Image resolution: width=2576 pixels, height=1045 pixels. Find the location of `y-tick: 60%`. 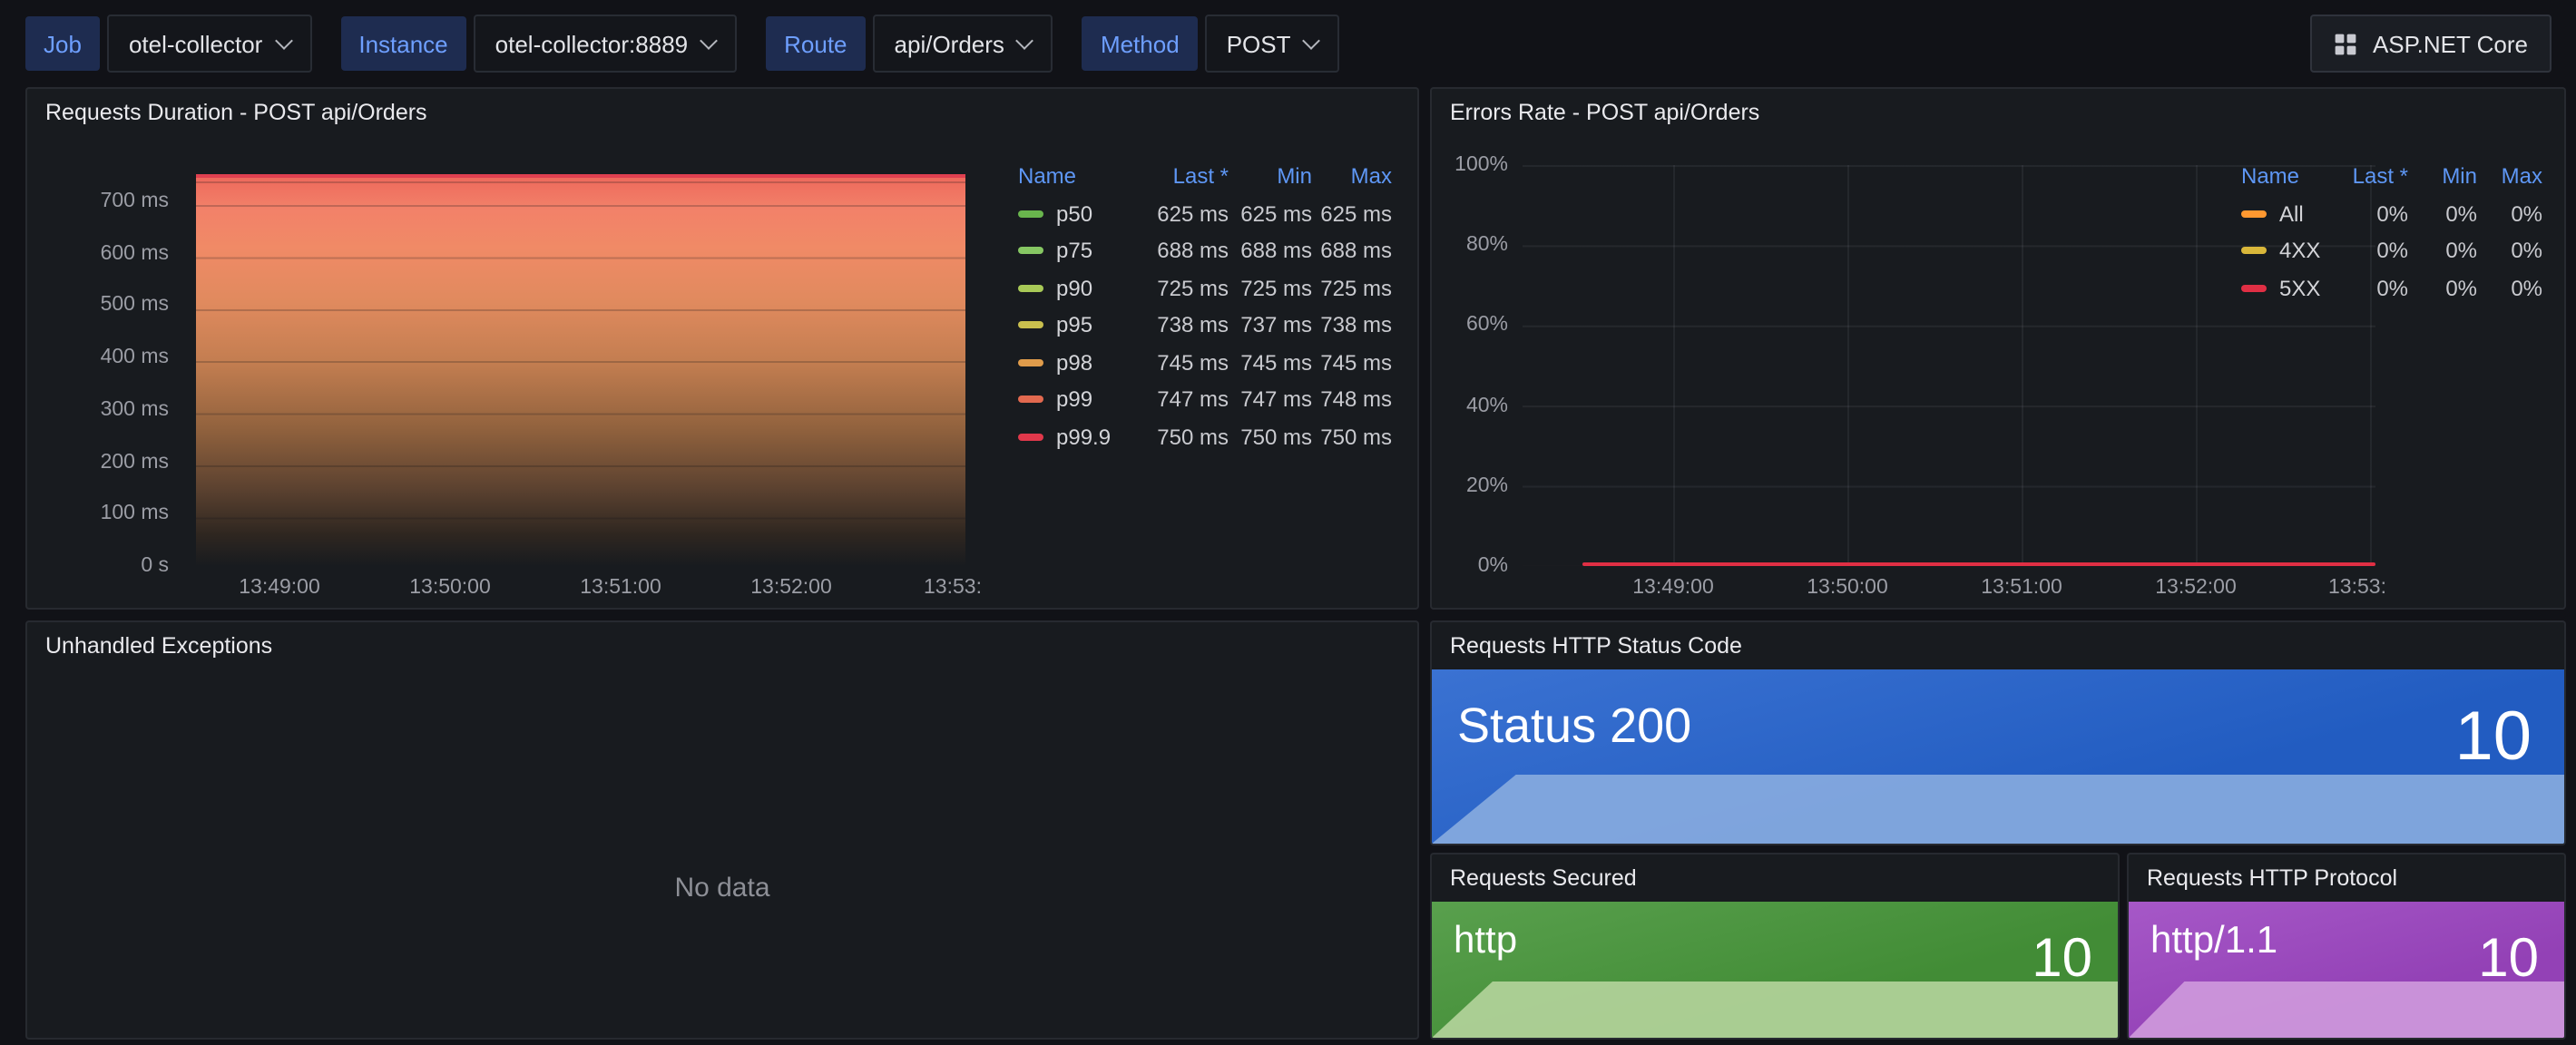

y-tick: 60% is located at coordinates (1486, 325).